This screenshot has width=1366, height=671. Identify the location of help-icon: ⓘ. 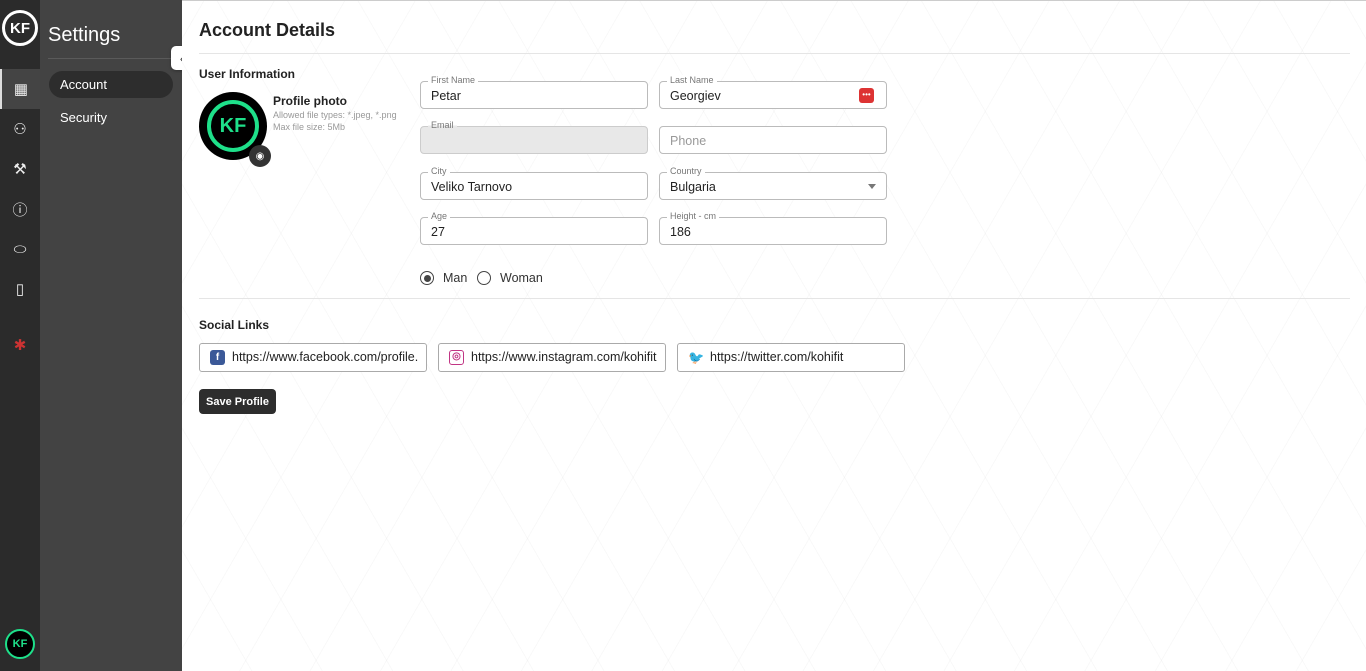
(20, 210).